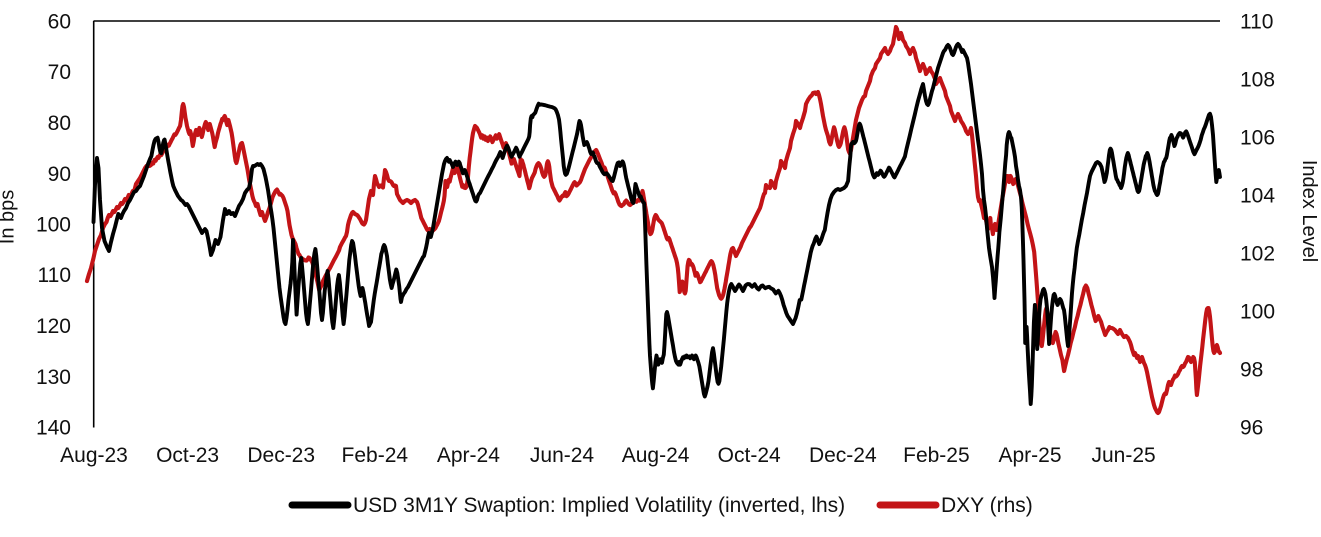 The width and height of the screenshot is (1321, 537). I want to click on svg-text: Apr-24, so click(468, 455).